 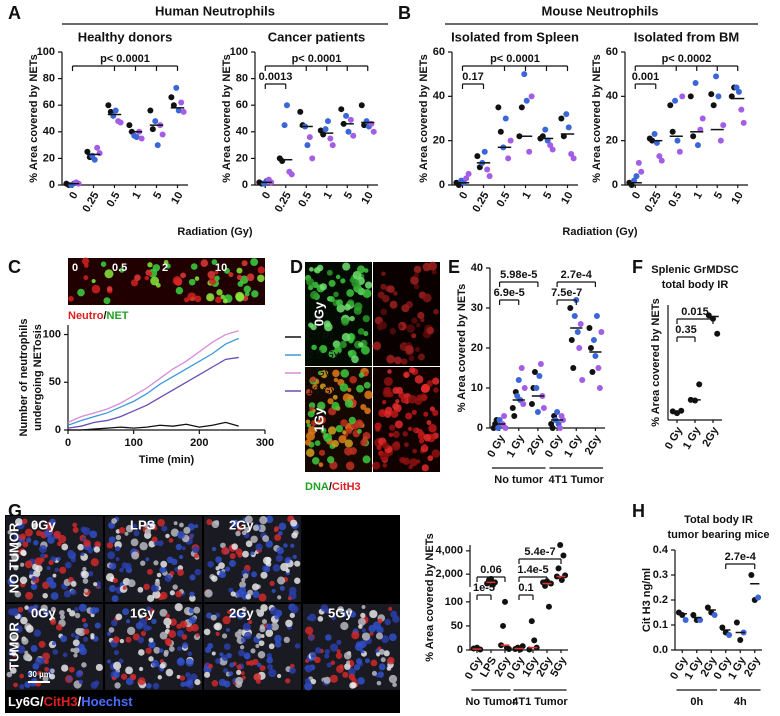 I want to click on x-tick-label: 10, so click(x=177, y=198).